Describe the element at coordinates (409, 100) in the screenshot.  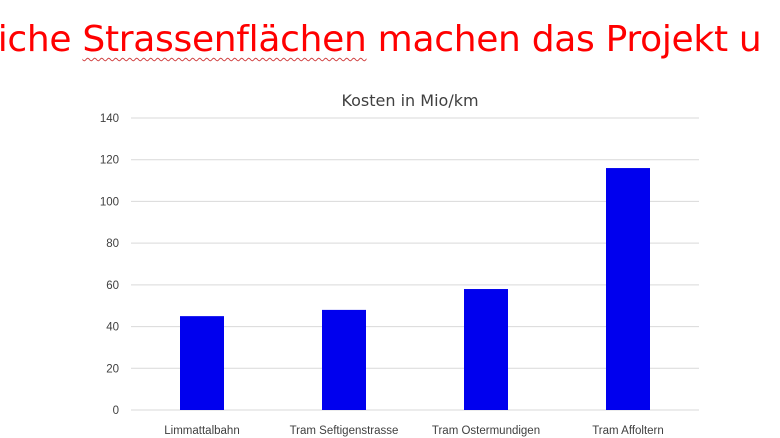
I see `chart-title: Kosten in Mio/km` at that location.